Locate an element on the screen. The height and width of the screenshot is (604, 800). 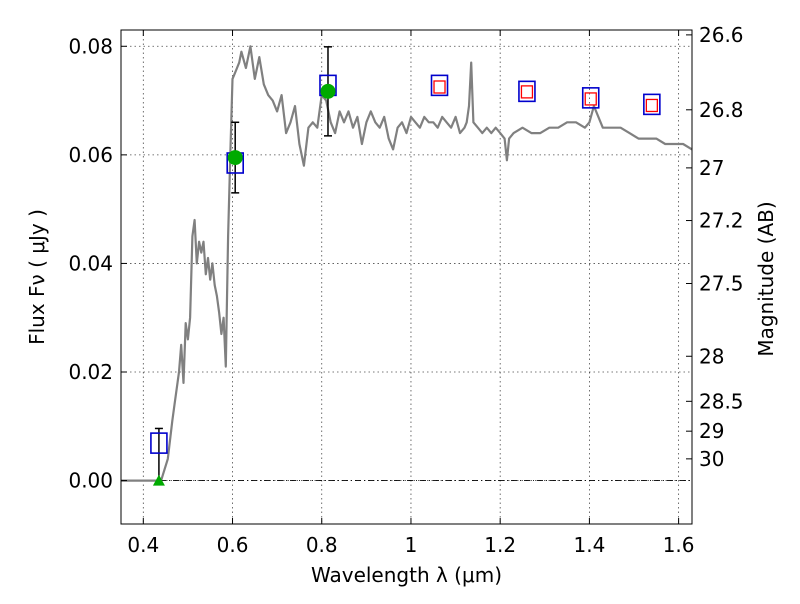
x-tick-label: 0.4 is located at coordinates (143, 545).